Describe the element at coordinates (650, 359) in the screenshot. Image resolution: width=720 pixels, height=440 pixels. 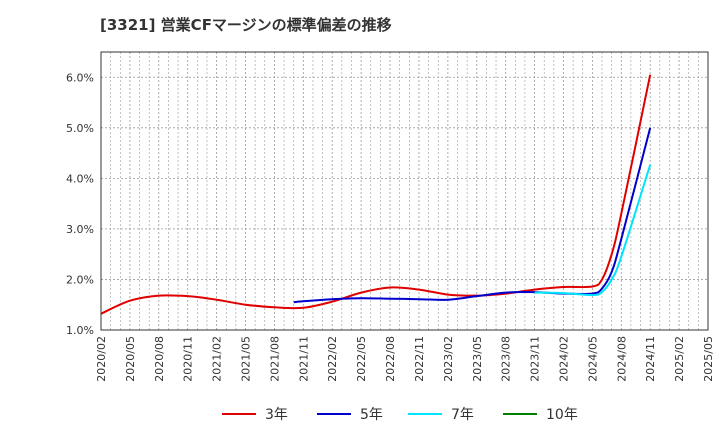
I see `x-tick-label: 2024/11` at that location.